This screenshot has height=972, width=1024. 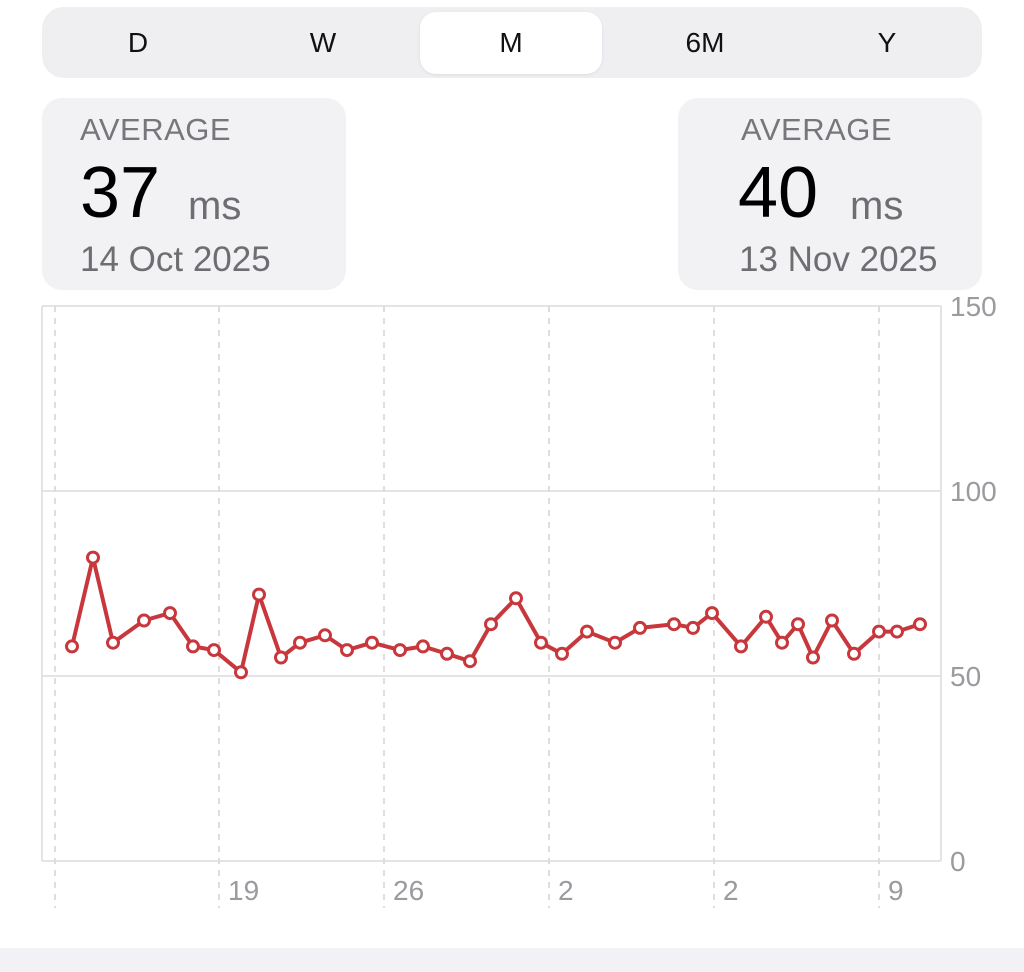 I want to click on chart-series, so click(x=496, y=615).